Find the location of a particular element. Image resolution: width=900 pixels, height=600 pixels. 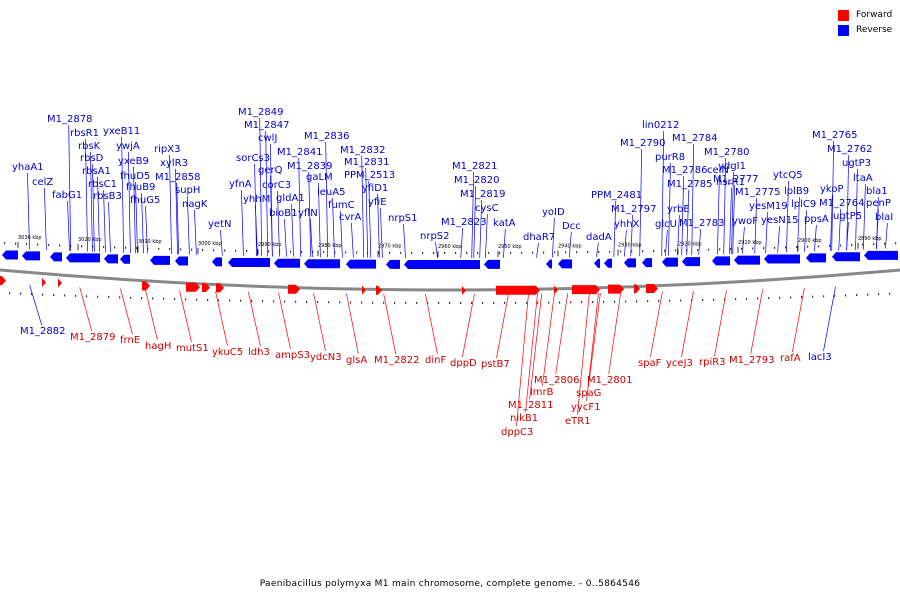

gene-label: rafA is located at coordinates (790, 358).